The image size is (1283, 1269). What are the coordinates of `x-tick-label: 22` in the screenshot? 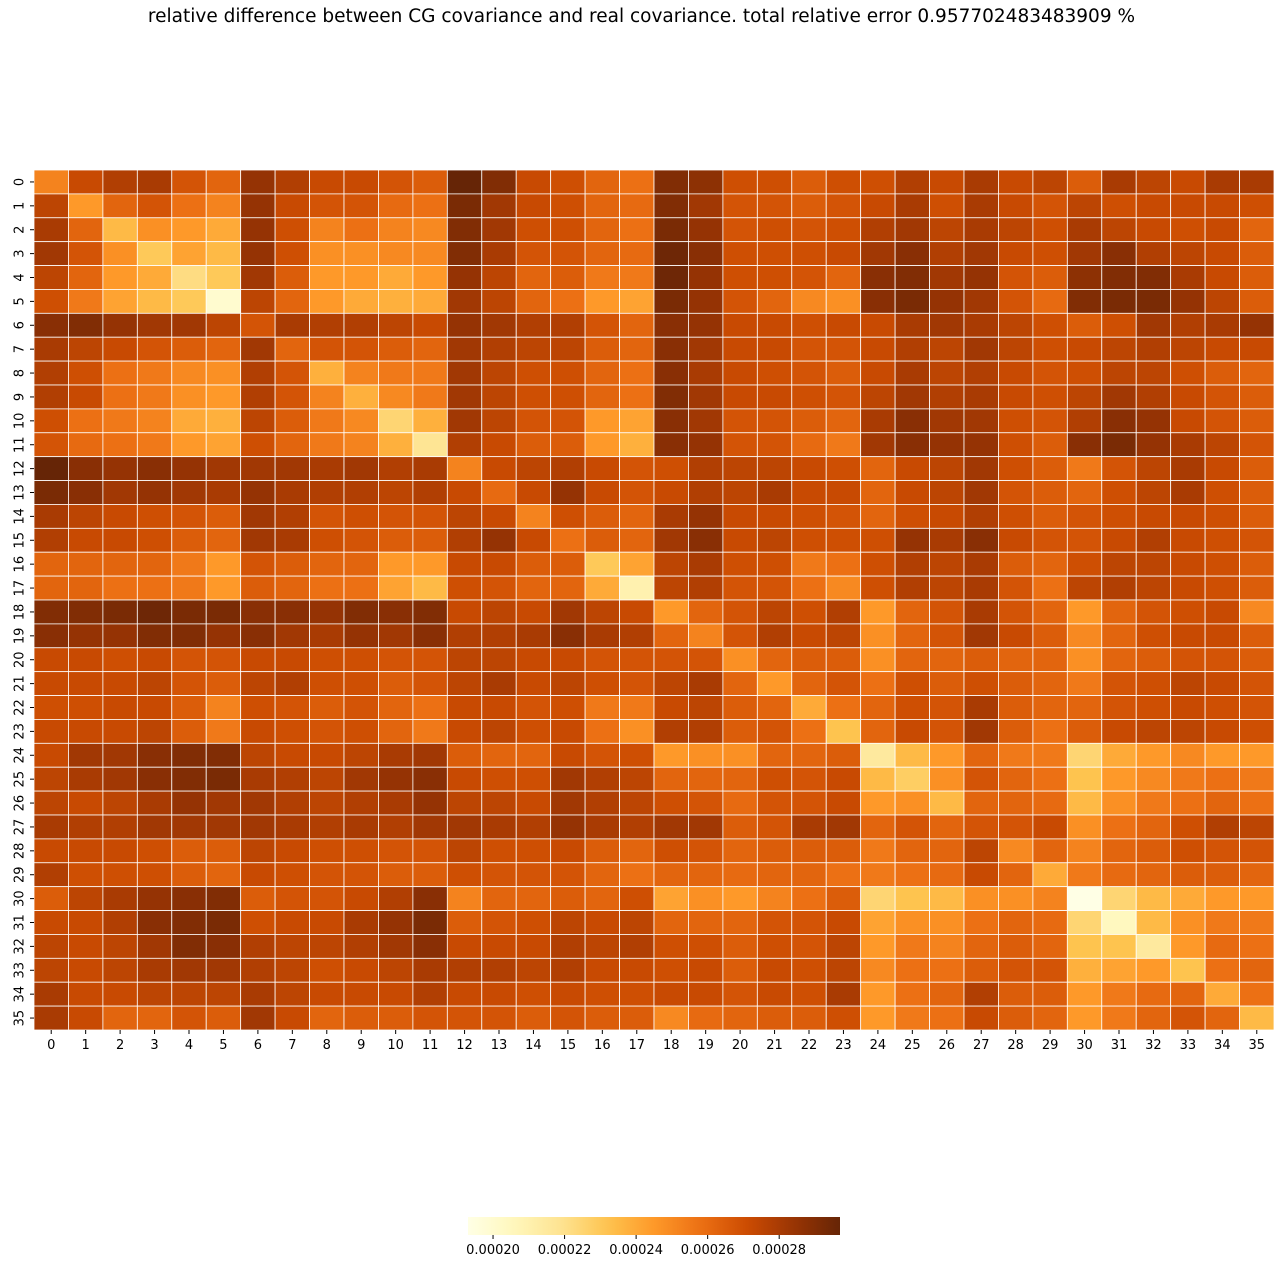 It's located at (809, 1045).